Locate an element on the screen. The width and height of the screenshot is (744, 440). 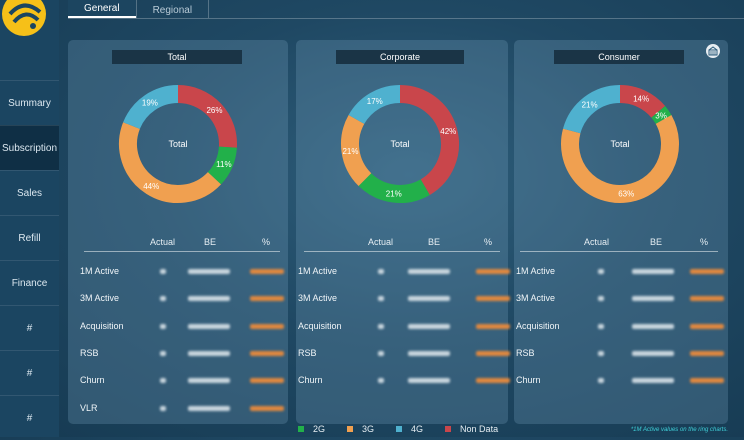
sidebar-item-sales: Sales is located at coordinates (29, 192).